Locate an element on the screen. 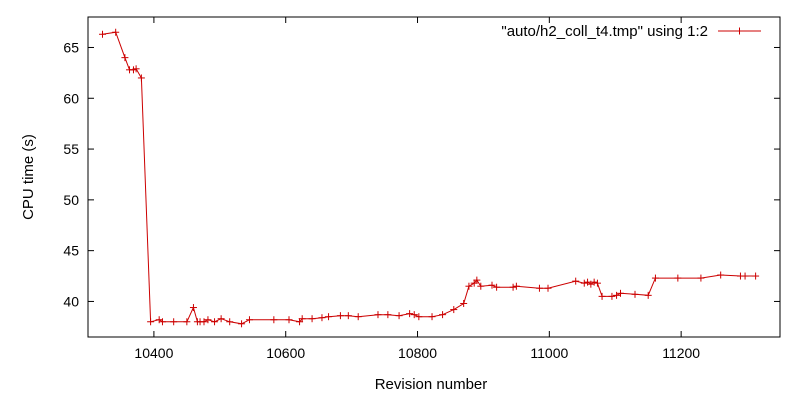 This screenshot has width=800, height=400. x-tick-label: 10600 is located at coordinates (285, 353).